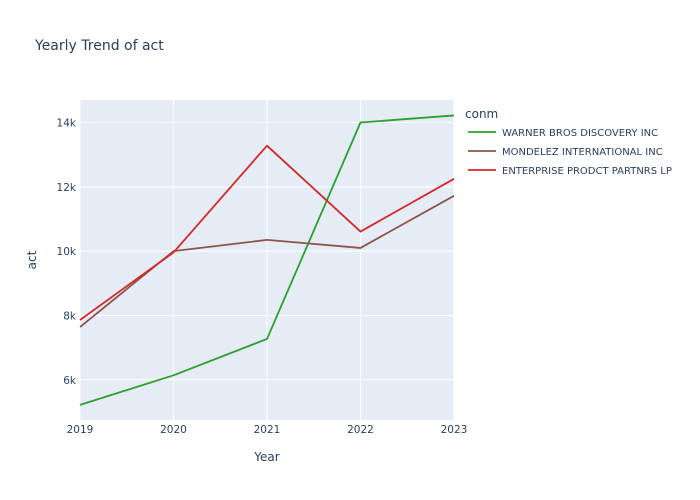 This screenshot has width=700, height=500. Describe the element at coordinates (67, 188) in the screenshot. I see `y-tick-label: 12k` at that location.